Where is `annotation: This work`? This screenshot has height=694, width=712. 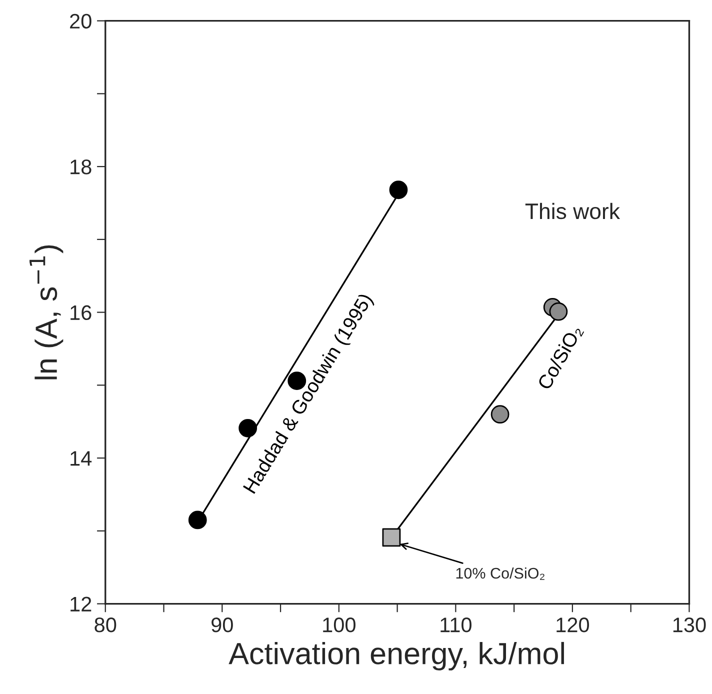
annotation: This work is located at coordinates (572, 211).